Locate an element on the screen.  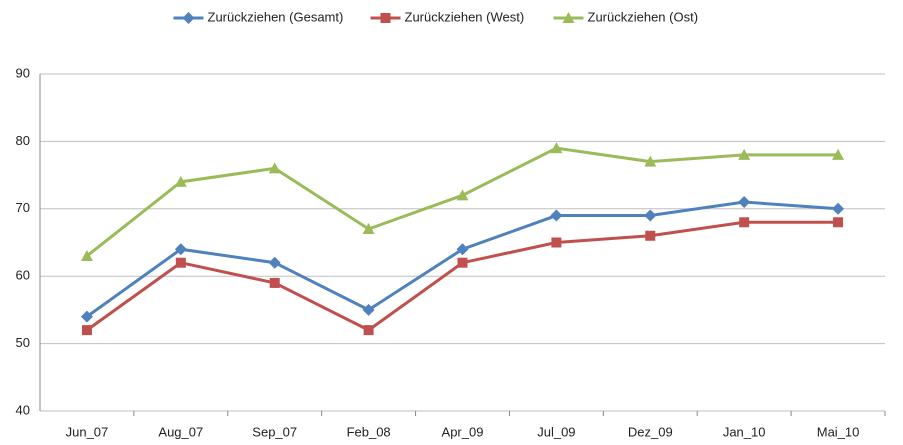
x-tick-label: Sep_07 is located at coordinates (274, 431).